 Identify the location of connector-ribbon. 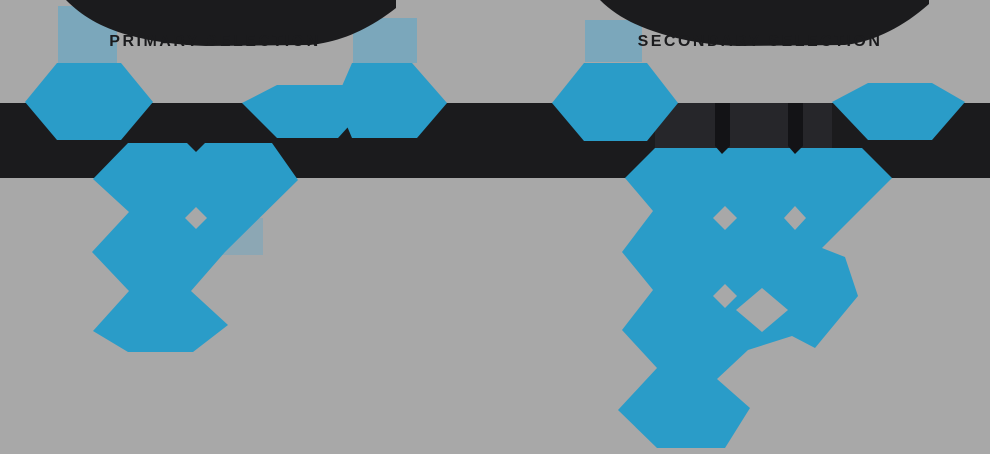
(613, 41).